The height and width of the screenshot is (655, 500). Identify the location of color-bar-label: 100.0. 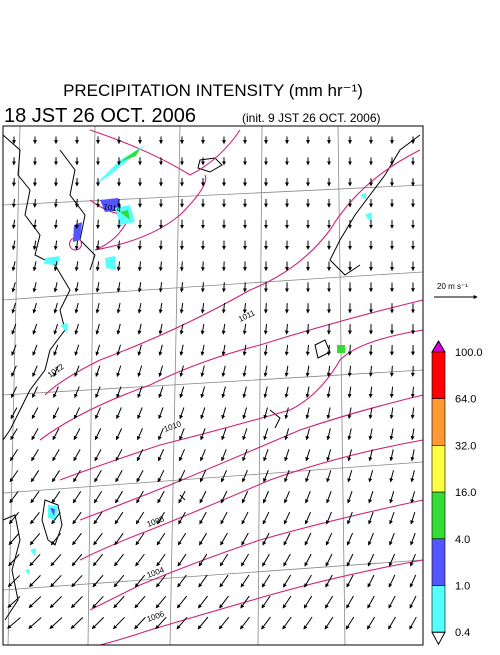
(469, 353).